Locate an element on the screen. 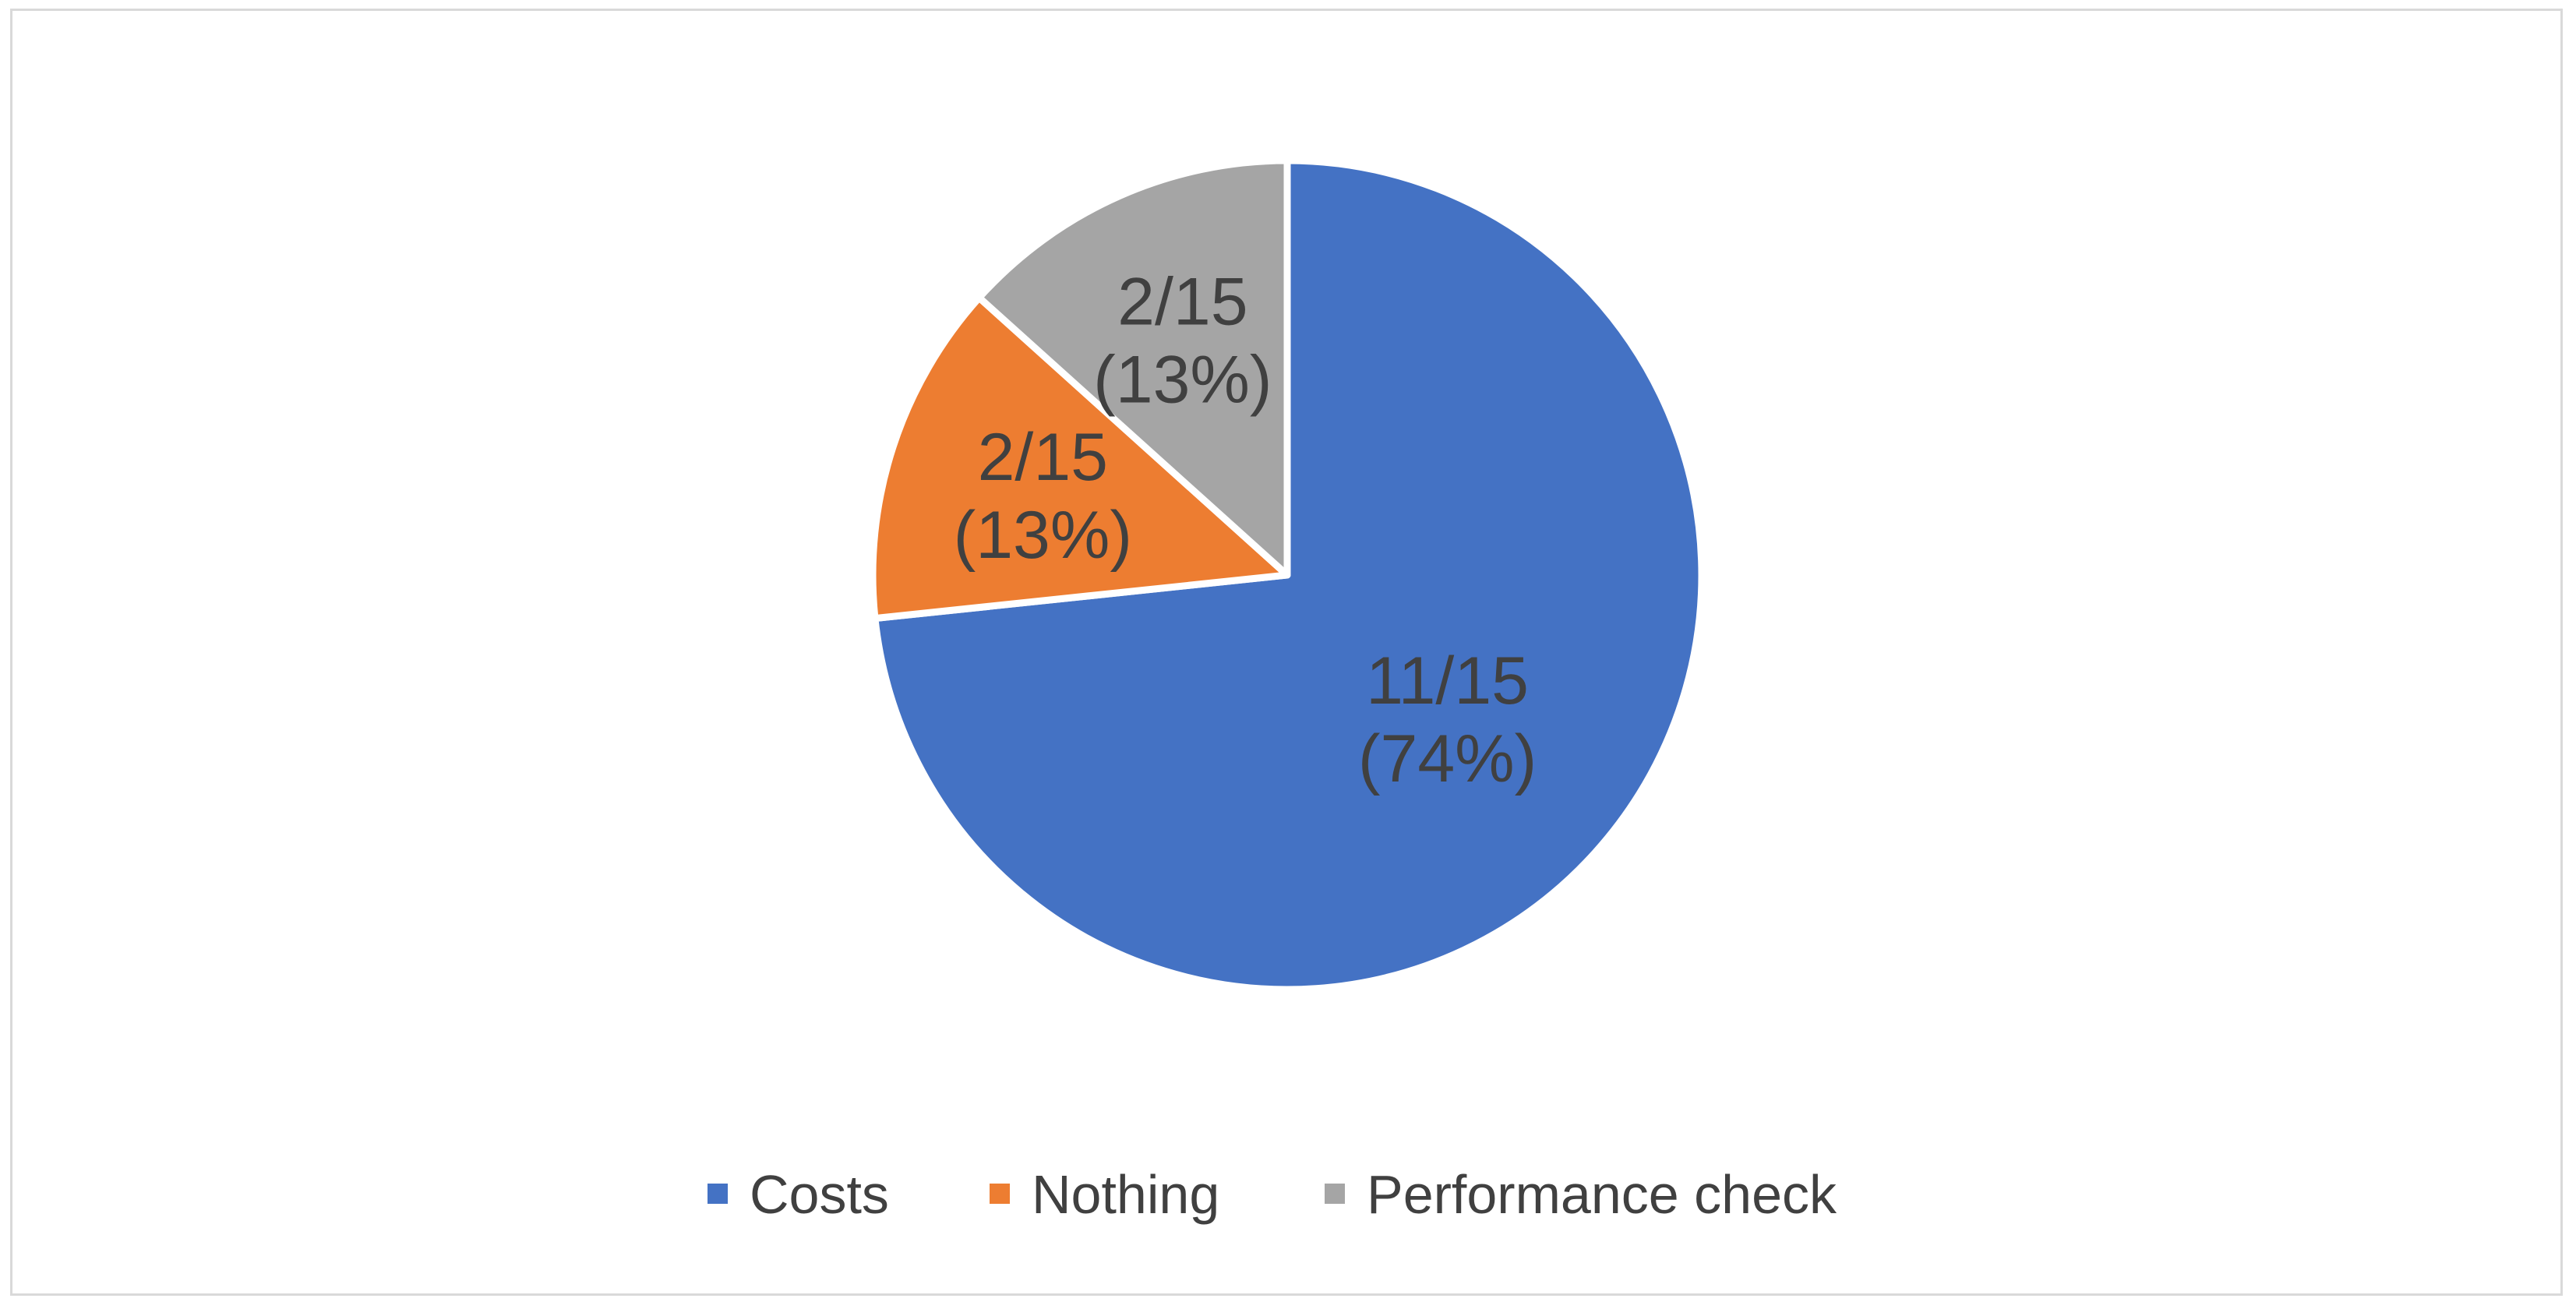 The image size is (2576, 1309). slice-fraction-label-performance-check: 2/15 is located at coordinates (1182, 302).